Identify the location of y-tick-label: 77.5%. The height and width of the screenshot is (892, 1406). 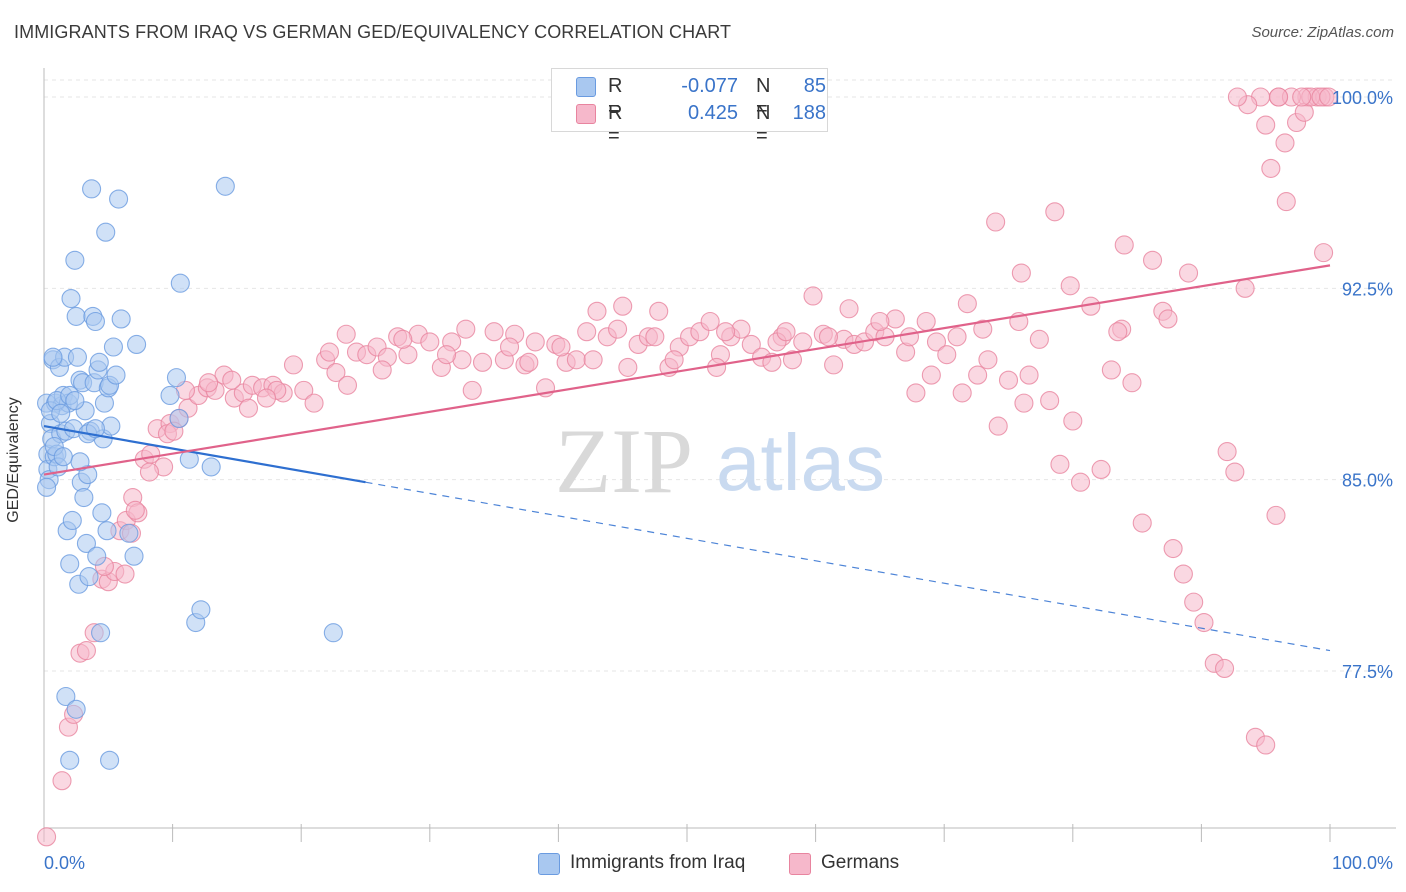
(1367, 672).